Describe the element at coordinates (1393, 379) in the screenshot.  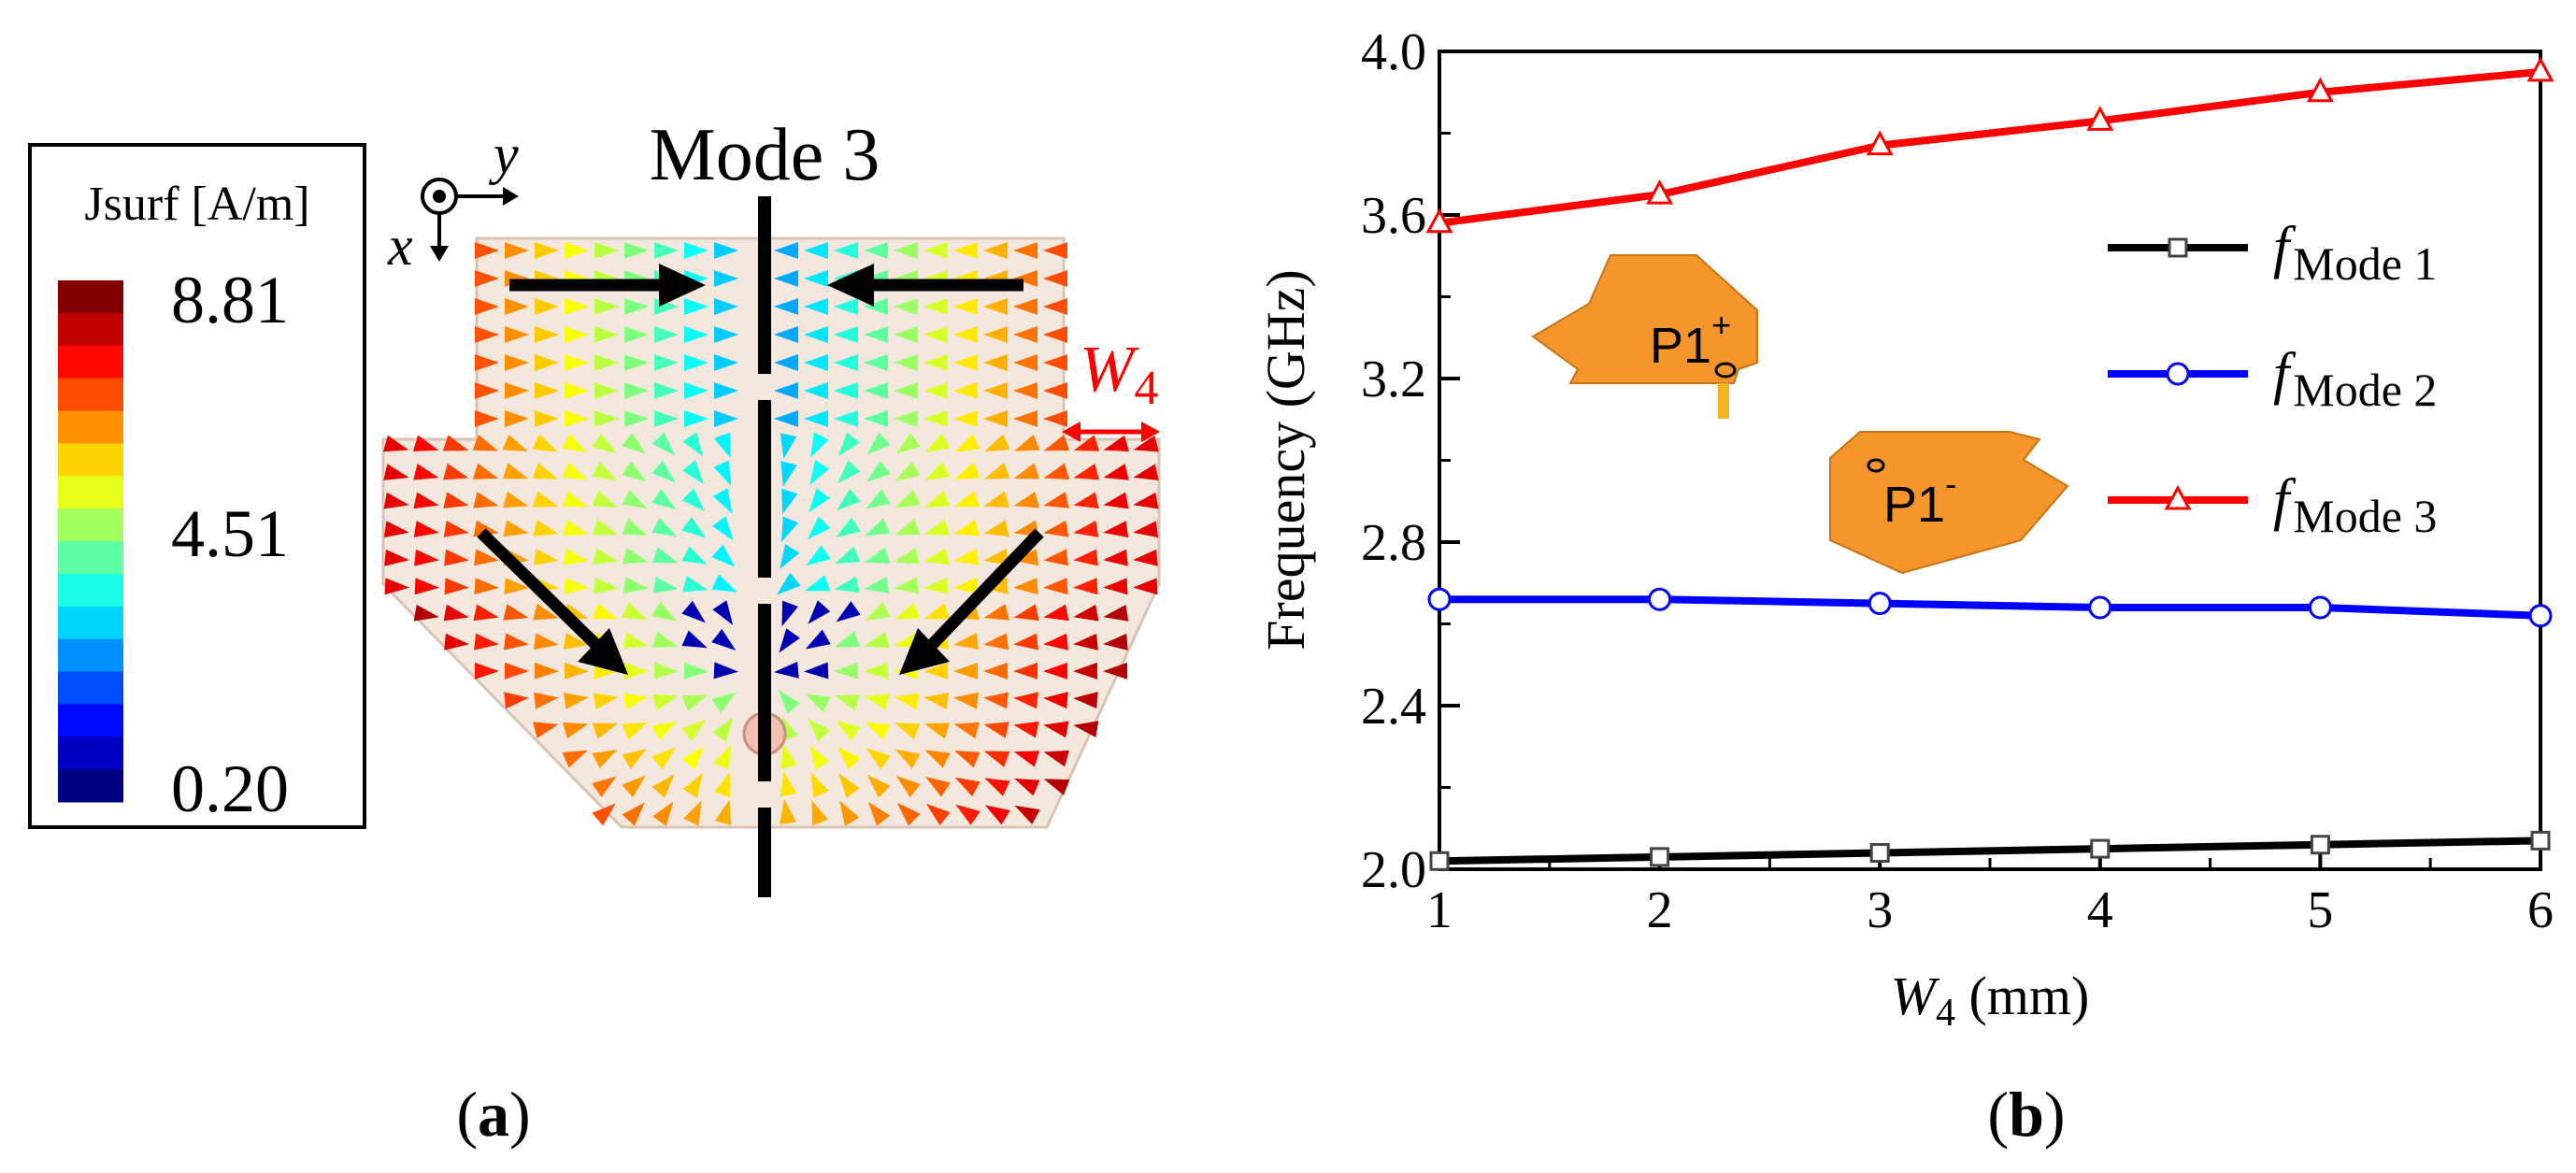
I see `y-tick-label: 3.2` at that location.